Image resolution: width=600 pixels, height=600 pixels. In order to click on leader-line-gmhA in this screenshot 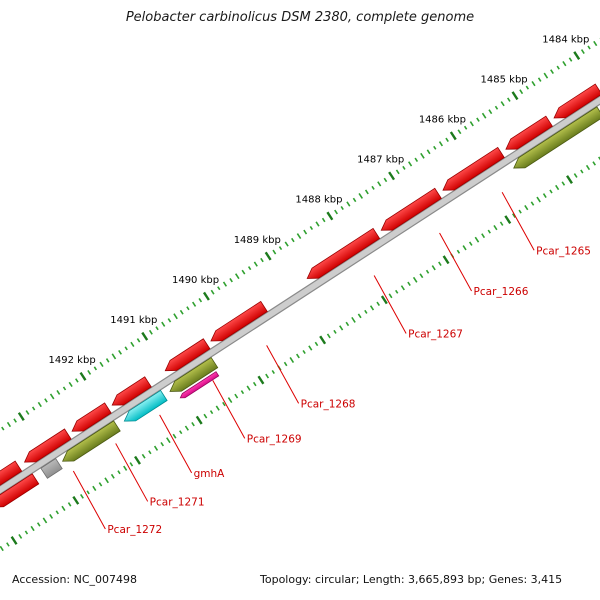, I will do `click(176, 444)`.